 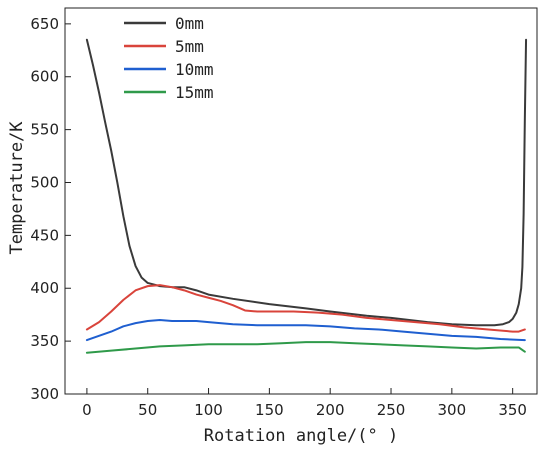 I want to click on legend-label: 5mm, so click(x=189, y=46).